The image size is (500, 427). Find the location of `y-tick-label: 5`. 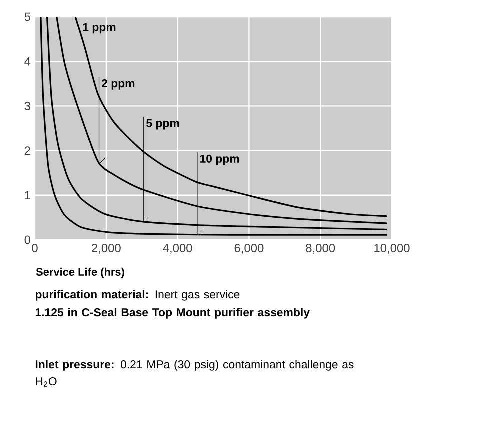

y-tick-label: 5 is located at coordinates (27, 17).